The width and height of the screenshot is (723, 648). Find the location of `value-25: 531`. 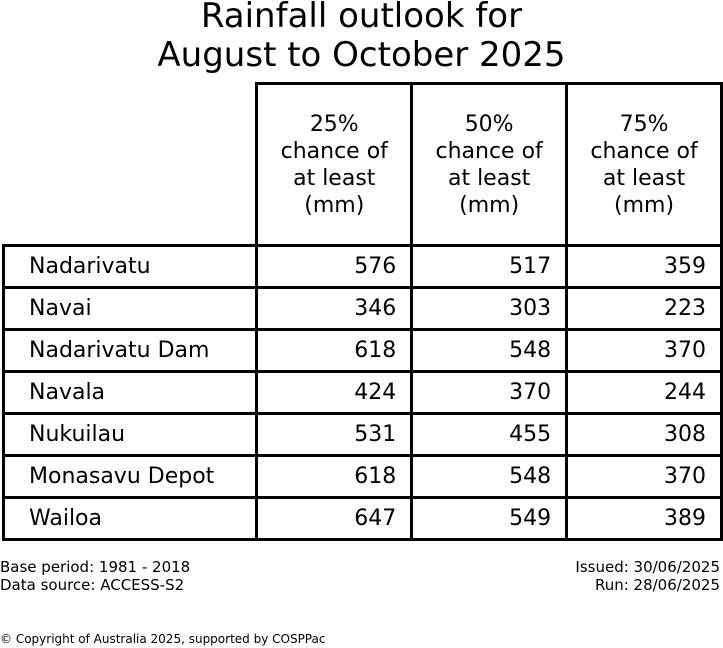

value-25: 531 is located at coordinates (334, 434).